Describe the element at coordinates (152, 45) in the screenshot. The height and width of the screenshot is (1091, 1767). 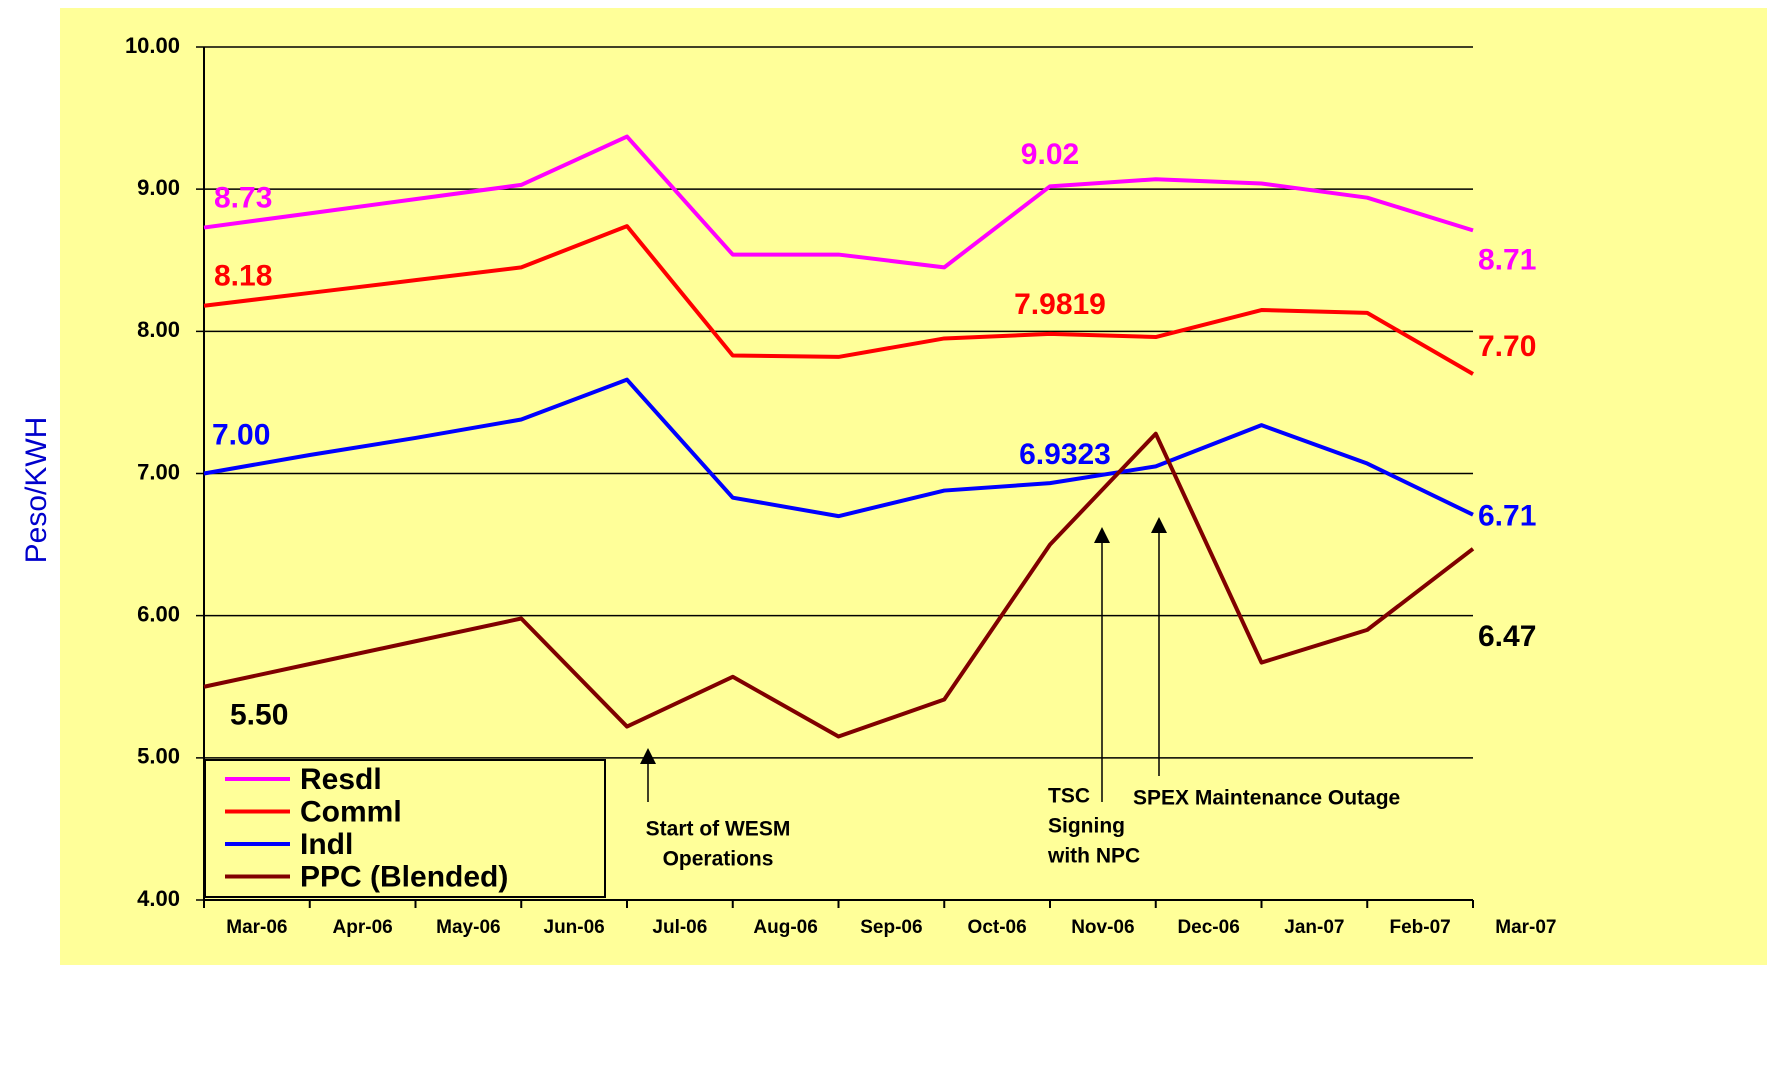
I see `y-tick-label: 10.00` at that location.